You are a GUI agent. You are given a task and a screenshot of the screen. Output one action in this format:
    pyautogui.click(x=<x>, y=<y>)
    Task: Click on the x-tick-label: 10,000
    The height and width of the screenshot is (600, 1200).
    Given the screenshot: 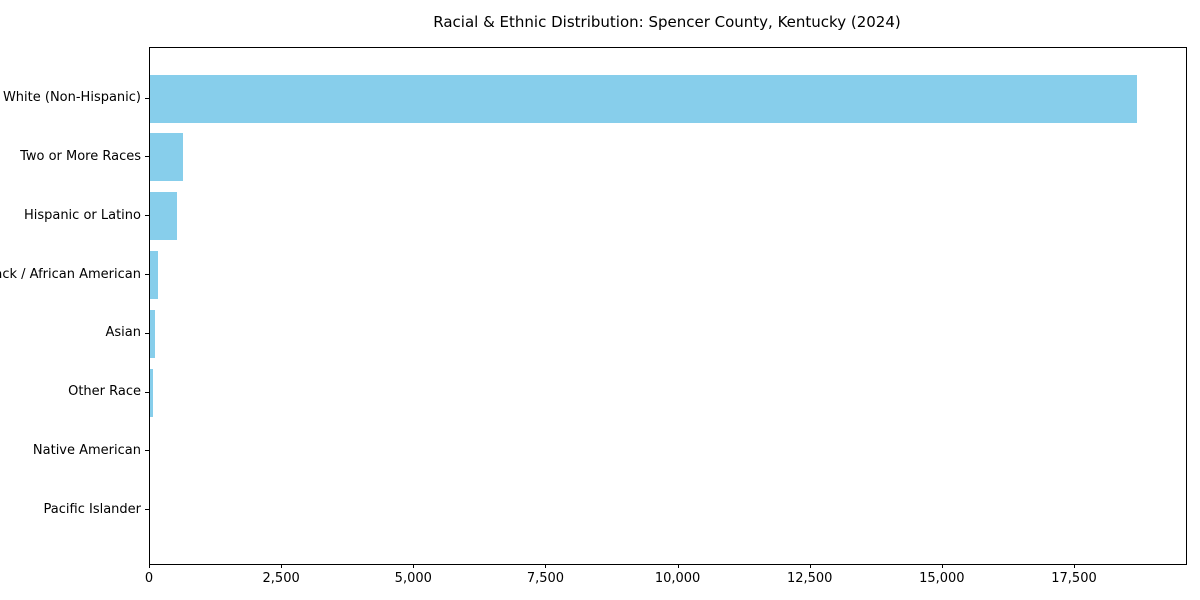 What is the action you would take?
    pyautogui.click(x=677, y=578)
    